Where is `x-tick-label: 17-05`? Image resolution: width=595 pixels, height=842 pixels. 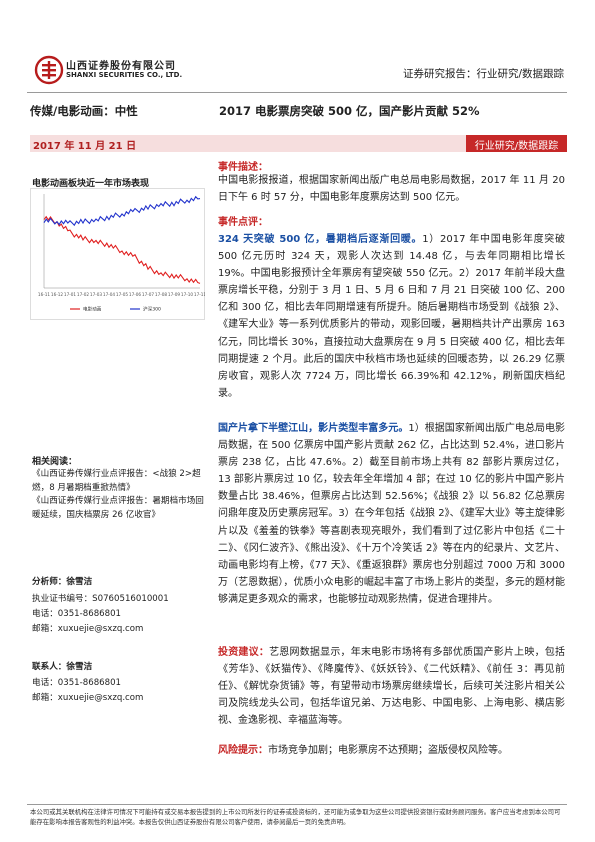
x-tick-label: 17-05 is located at coordinates (122, 294).